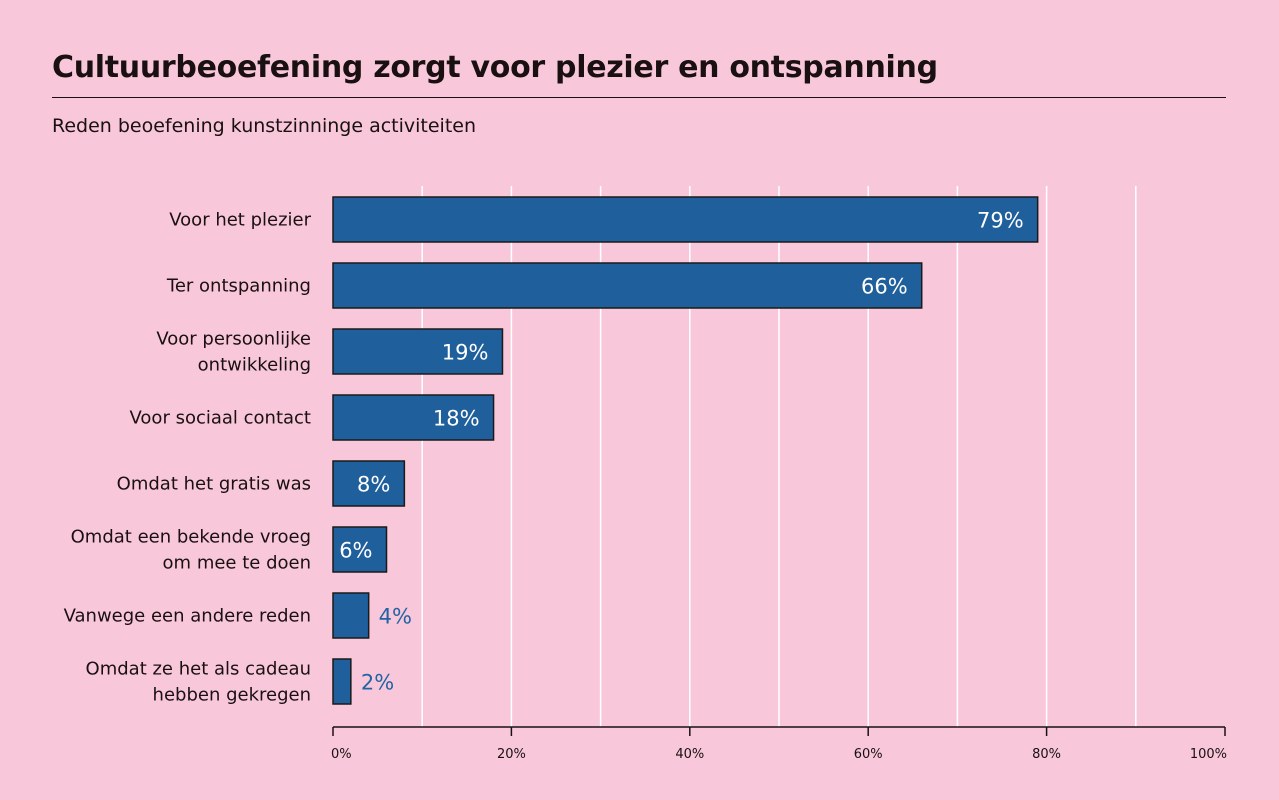 This screenshot has width=1279, height=800. What do you see at coordinates (233, 352) in the screenshot?
I see `category-label: Voor persoonlijke ontwikkeling` at bounding box center [233, 352].